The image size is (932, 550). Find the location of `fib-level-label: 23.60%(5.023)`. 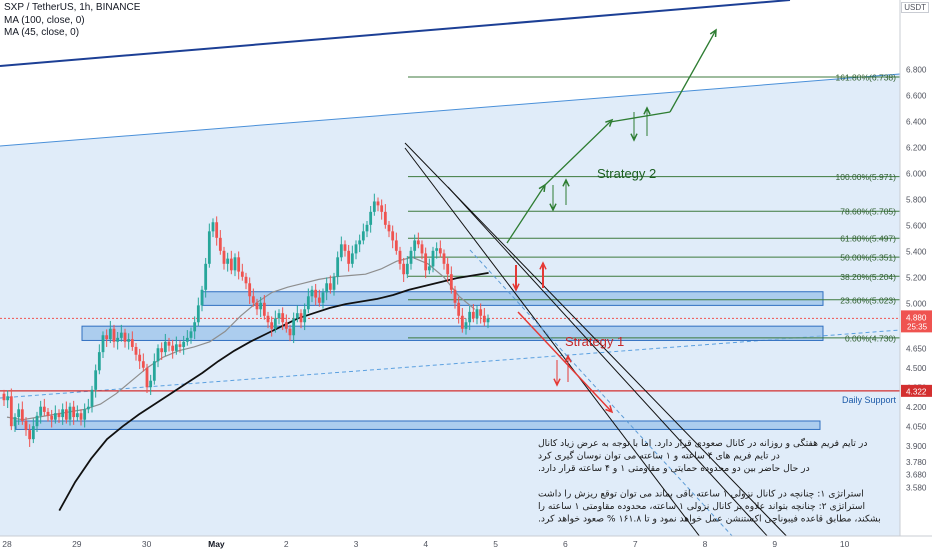

fib-level-label: 23.60%(5.023) is located at coordinates (868, 300).